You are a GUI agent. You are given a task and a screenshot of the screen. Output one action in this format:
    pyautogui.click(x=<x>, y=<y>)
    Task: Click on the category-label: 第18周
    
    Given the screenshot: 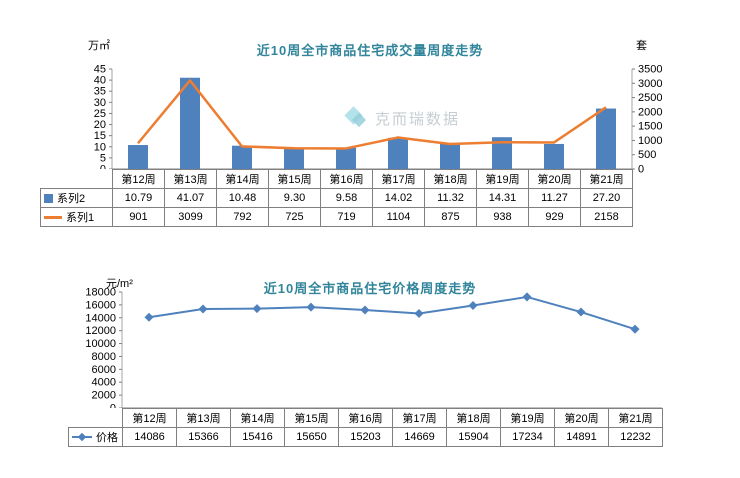 What is the action you would take?
    pyautogui.click(x=473, y=418)
    